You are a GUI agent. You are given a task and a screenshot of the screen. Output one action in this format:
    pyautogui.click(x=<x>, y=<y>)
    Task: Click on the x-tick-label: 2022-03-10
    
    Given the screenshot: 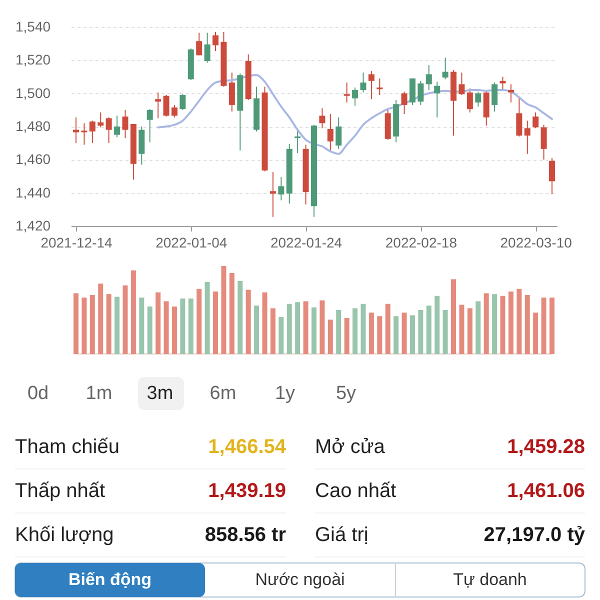 What is the action you would take?
    pyautogui.click(x=536, y=242)
    